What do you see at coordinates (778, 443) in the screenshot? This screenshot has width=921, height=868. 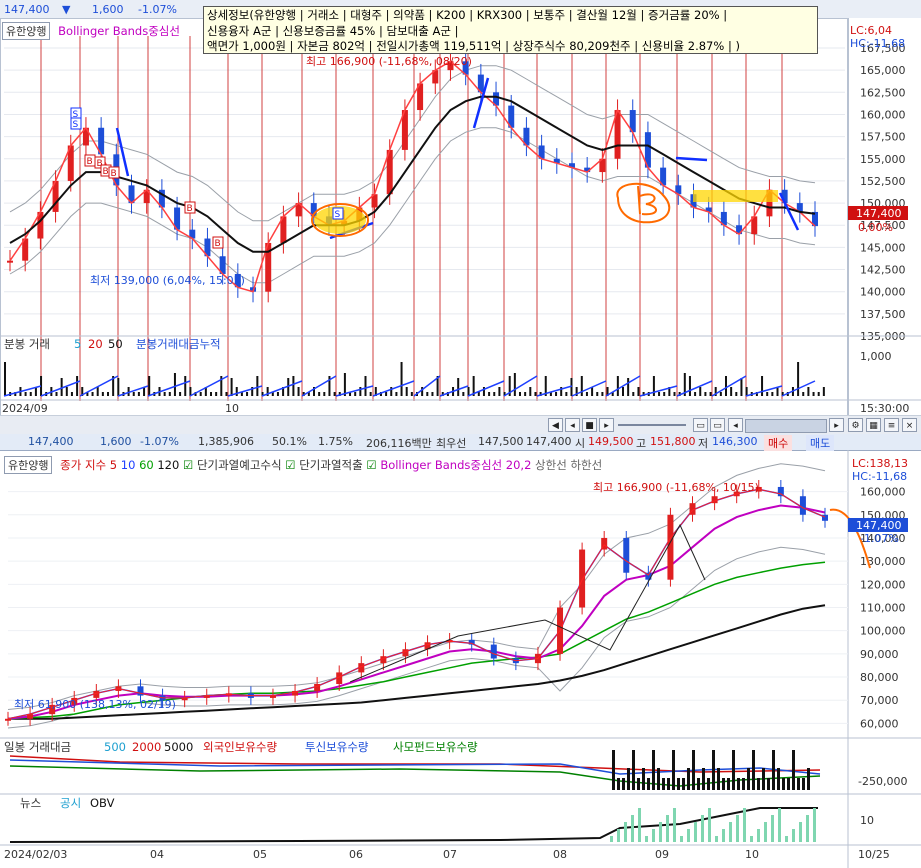 I see `buy-button: 매수` at bounding box center [778, 443].